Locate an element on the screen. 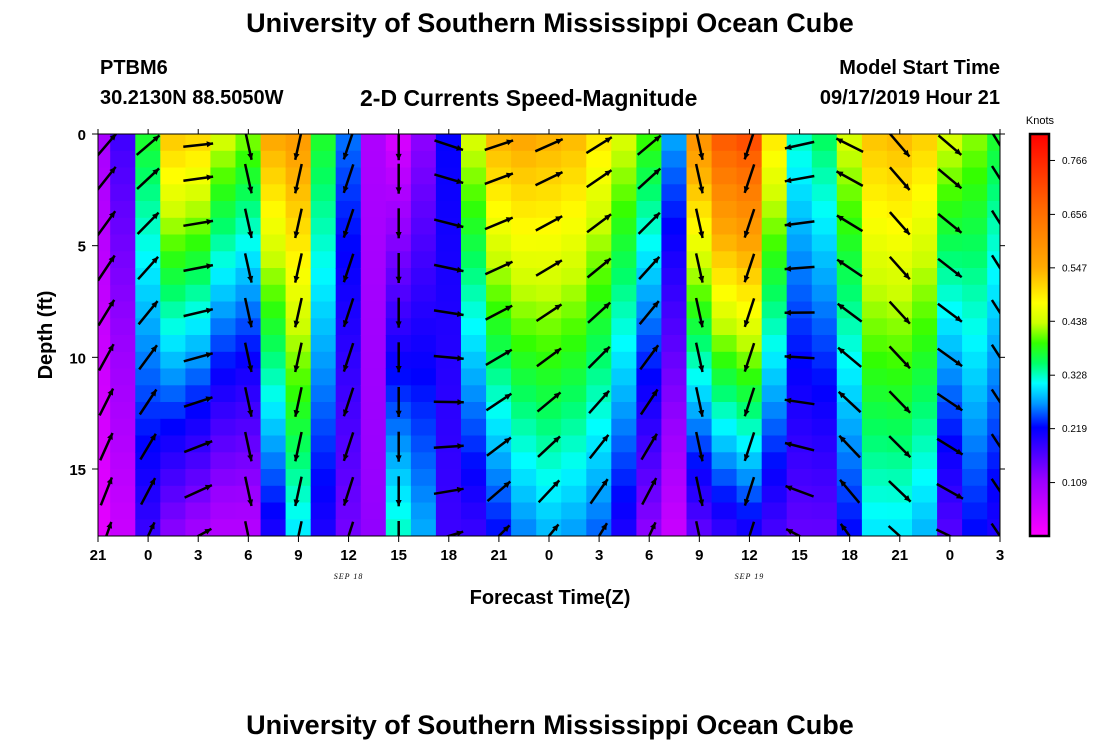  colorbar-tick-label: 0.438 is located at coordinates (1074, 322).